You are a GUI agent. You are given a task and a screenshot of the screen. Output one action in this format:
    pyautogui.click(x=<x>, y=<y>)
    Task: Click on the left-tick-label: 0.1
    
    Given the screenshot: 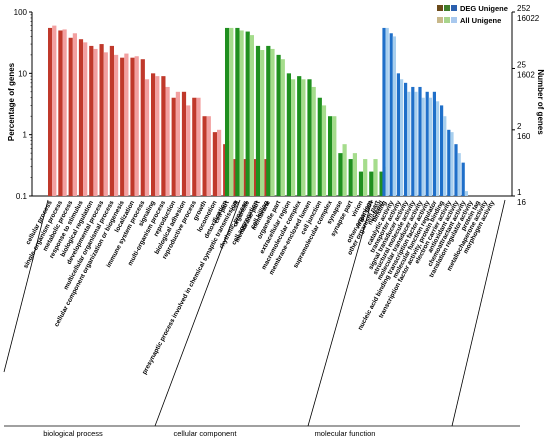 What is the action you would take?
    pyautogui.click(x=22, y=196)
    